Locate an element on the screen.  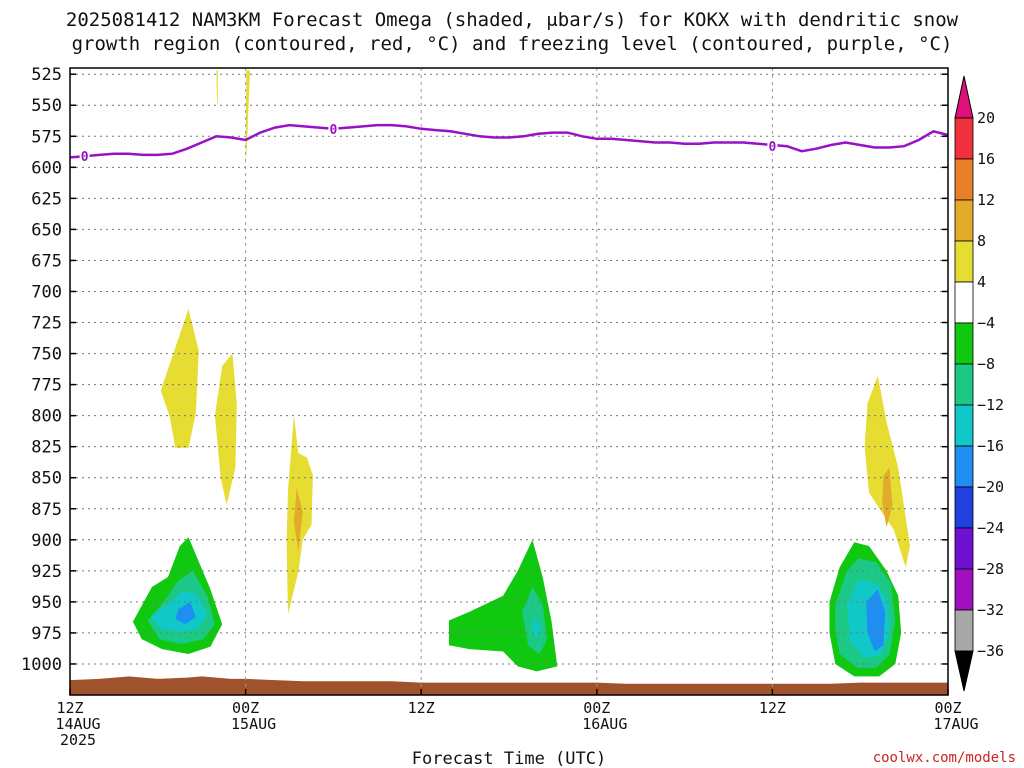
colorbar-label: −32 is located at coordinates (990, 610).